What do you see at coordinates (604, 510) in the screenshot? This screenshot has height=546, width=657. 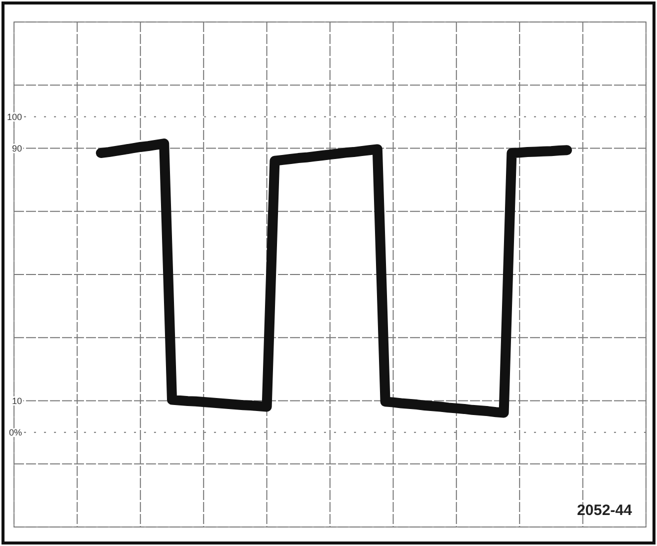 I see `annotation: 2052-44` at bounding box center [604, 510].